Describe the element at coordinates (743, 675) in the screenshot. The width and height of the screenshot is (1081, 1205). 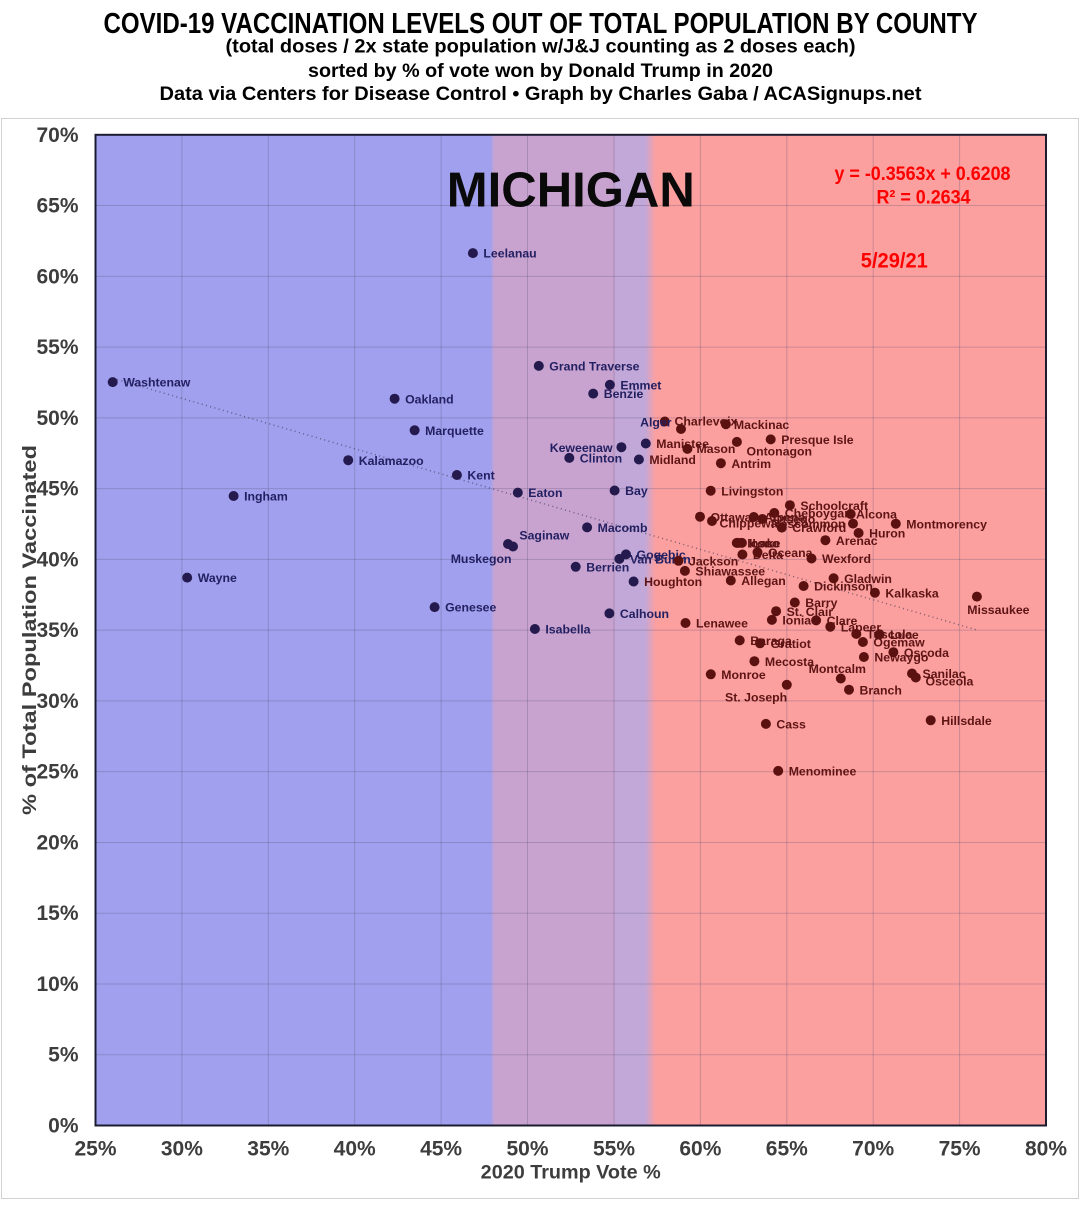
I see `svg-text: Monroe` at that location.